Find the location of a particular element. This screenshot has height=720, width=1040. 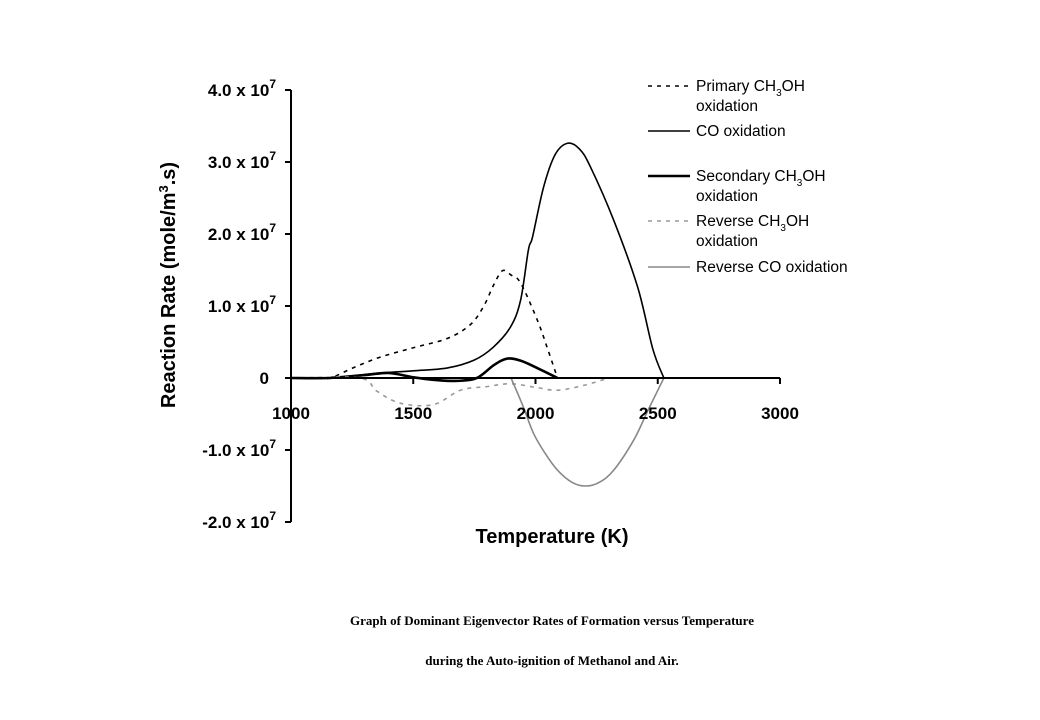

series-line-reverse-co-oxidation is located at coordinates (587, 432).